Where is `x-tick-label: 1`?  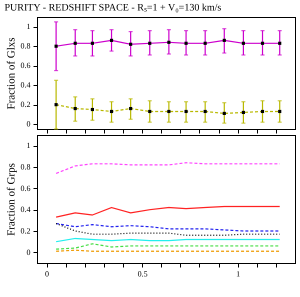 x-tick-label: 1 is located at coordinates (238, 274).